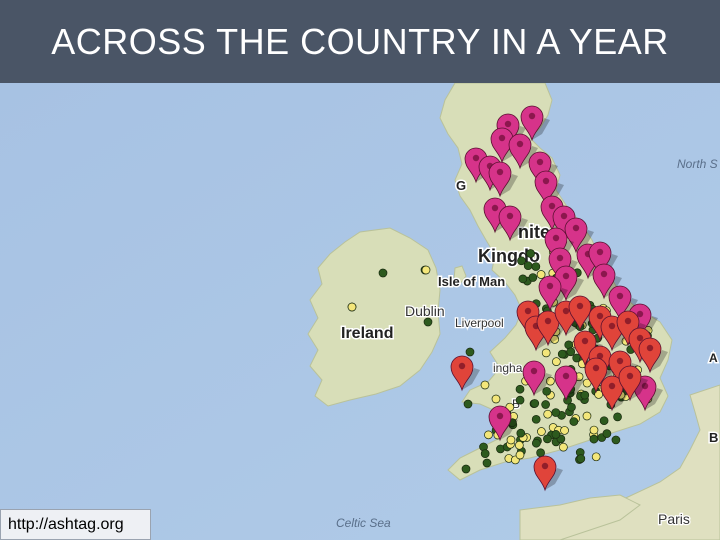  I want to click on slide-title: ACROSS THE COUNTRY IN A YEAR, so click(360, 41).